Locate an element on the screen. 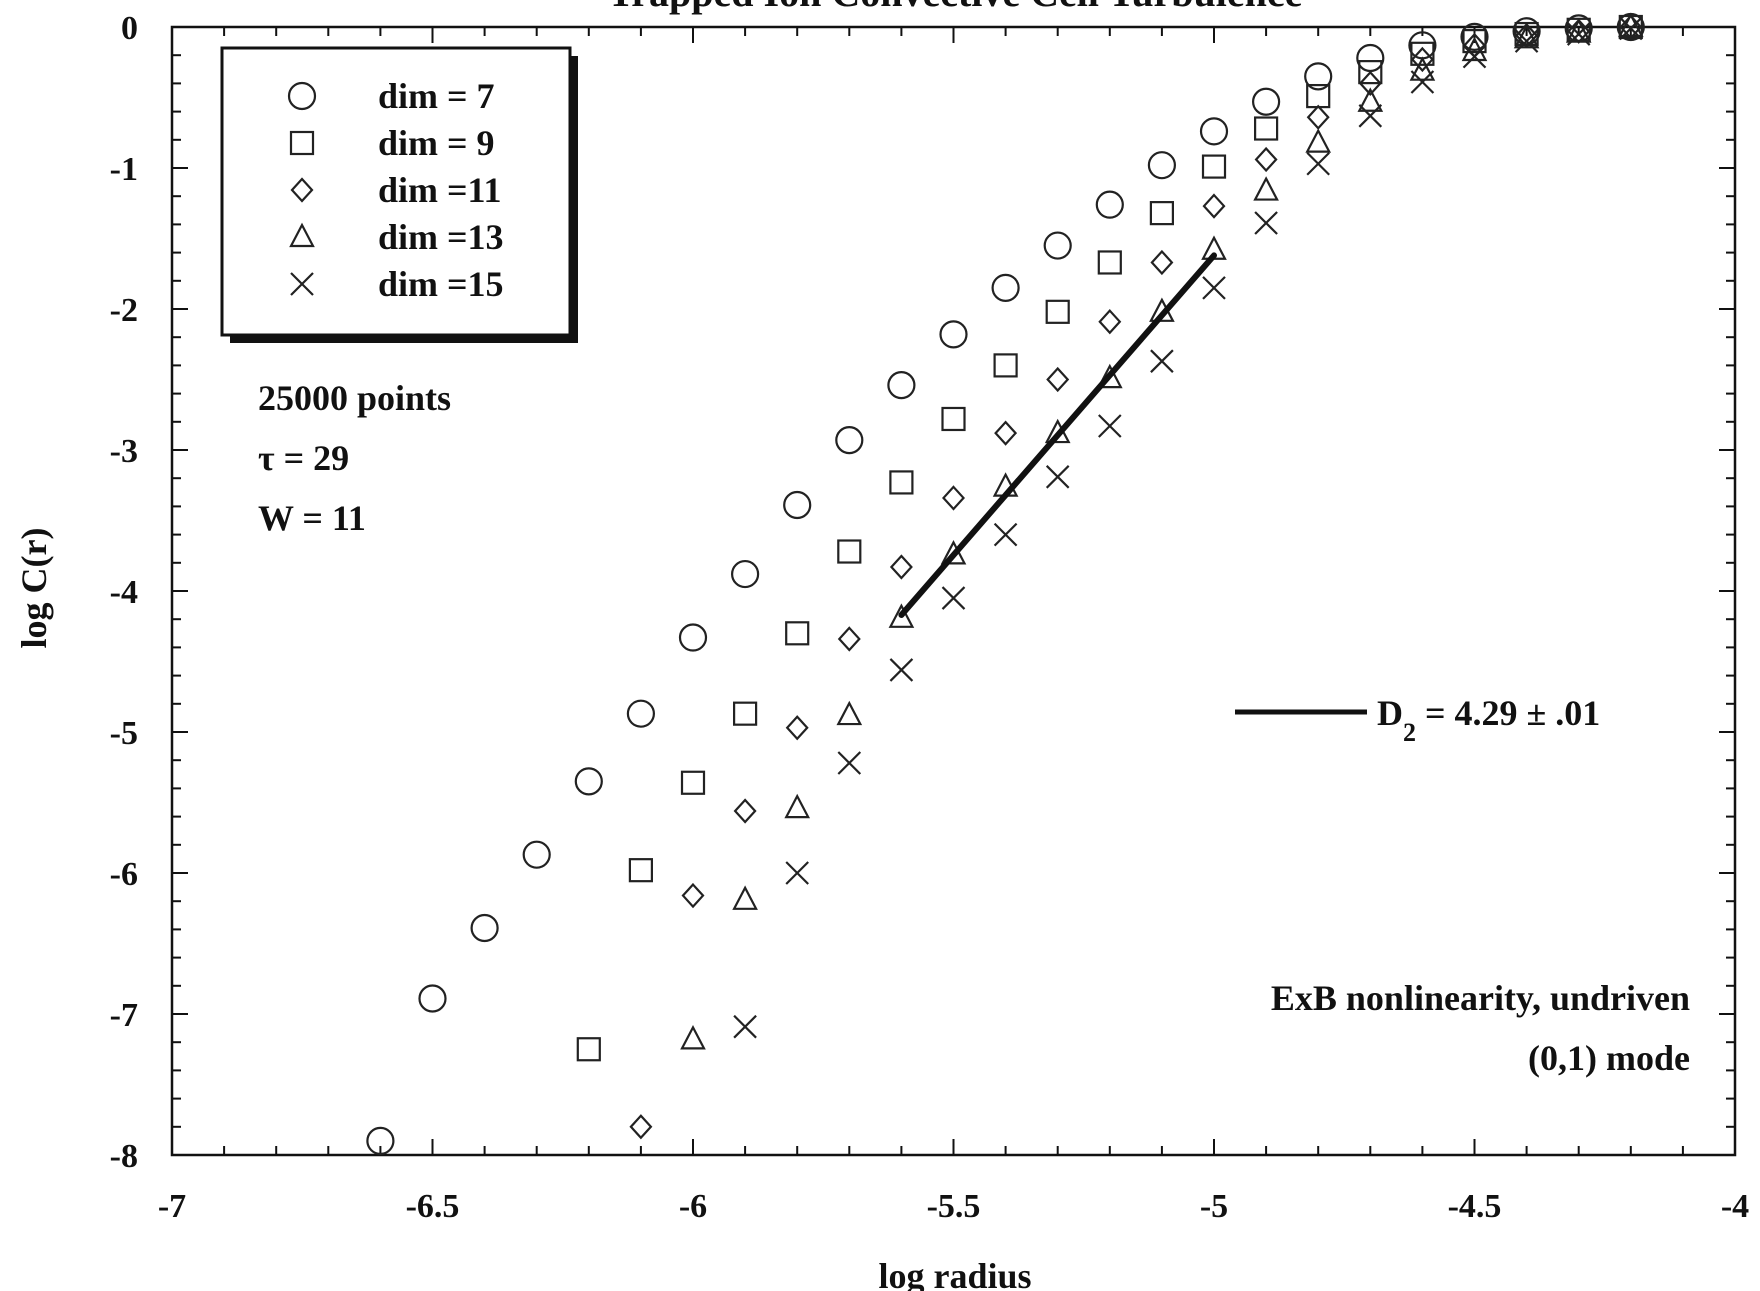  info-text: 25000 points is located at coordinates (354, 398).